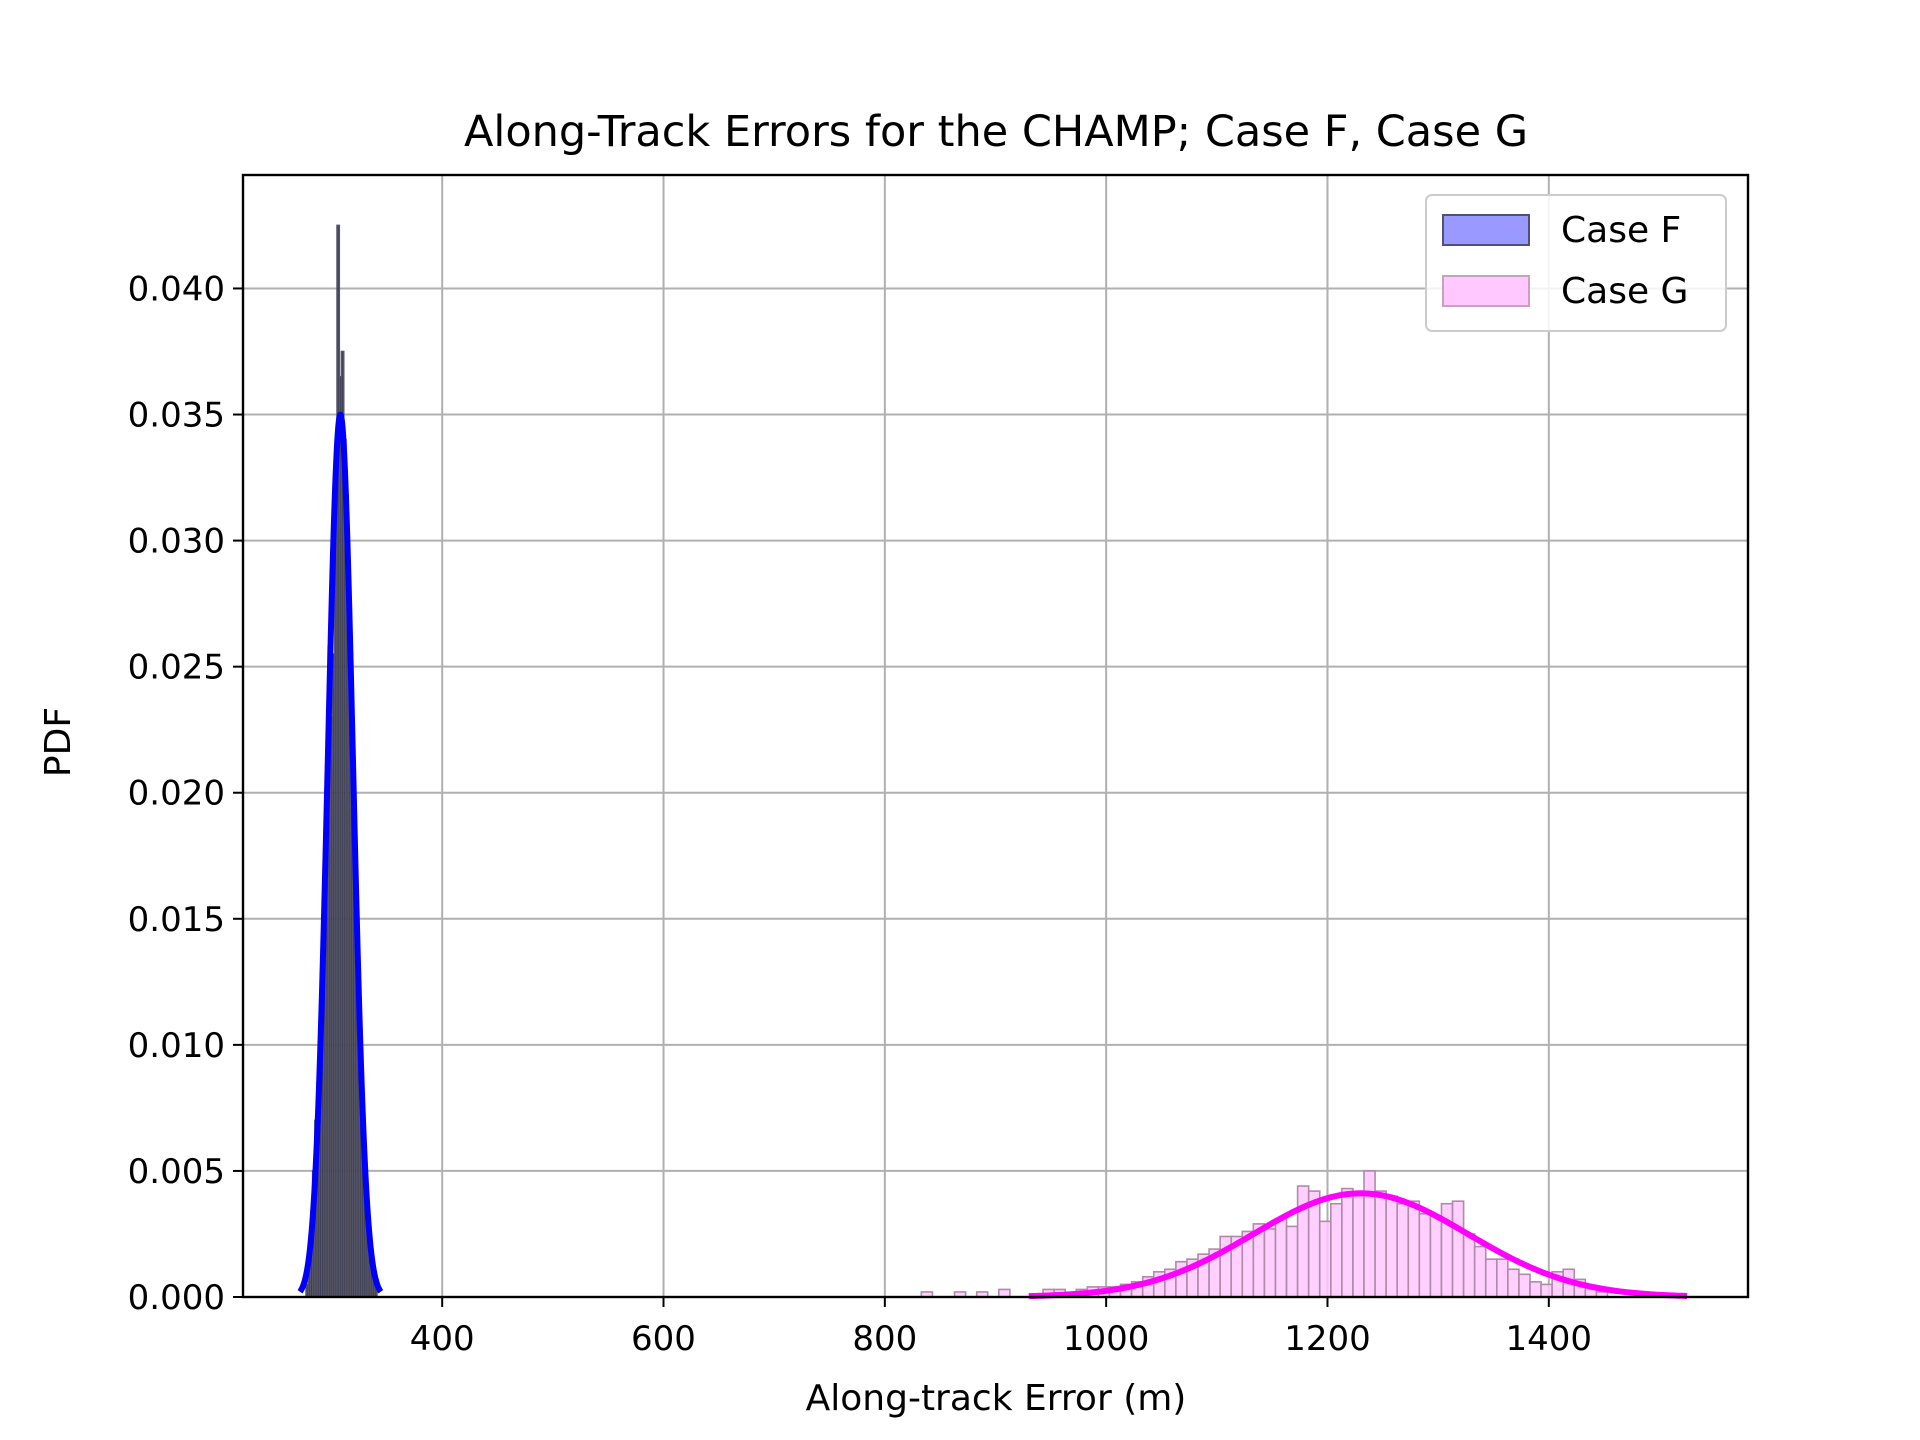  Describe the element at coordinates (1549, 1339) in the screenshot. I see `x-tick-label: 1400` at that location.